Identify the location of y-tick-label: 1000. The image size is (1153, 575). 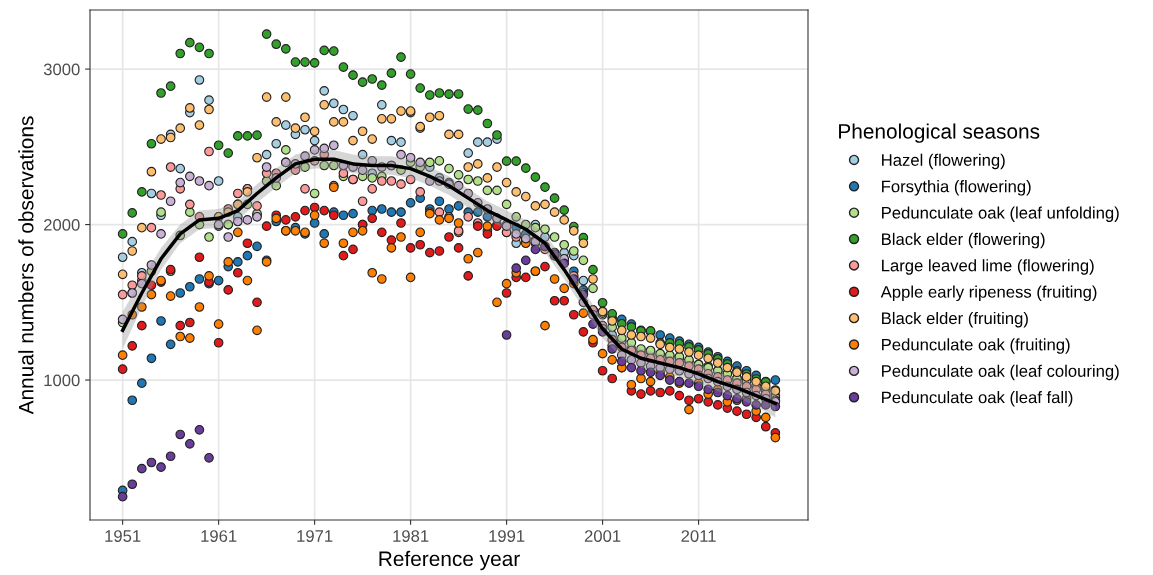
(62, 380).